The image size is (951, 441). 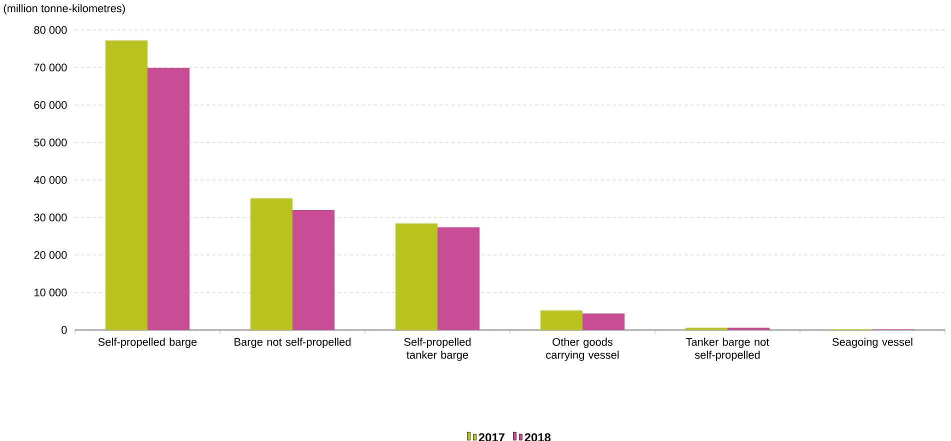 I want to click on y-tick-label: 80 000, so click(x=50, y=30).